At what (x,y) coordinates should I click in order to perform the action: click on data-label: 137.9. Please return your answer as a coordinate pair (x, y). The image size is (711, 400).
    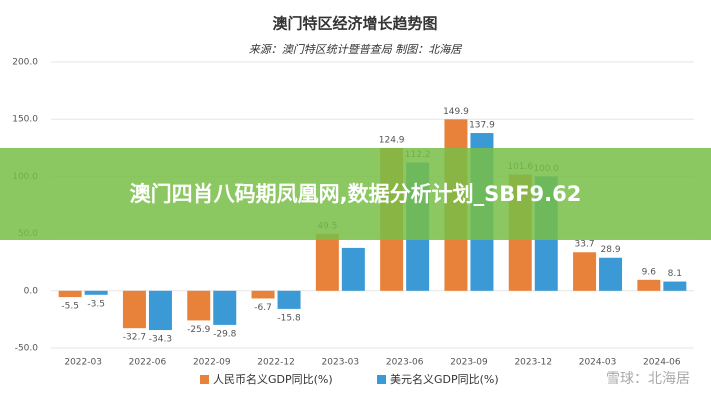
    Looking at the image, I should click on (482, 126).